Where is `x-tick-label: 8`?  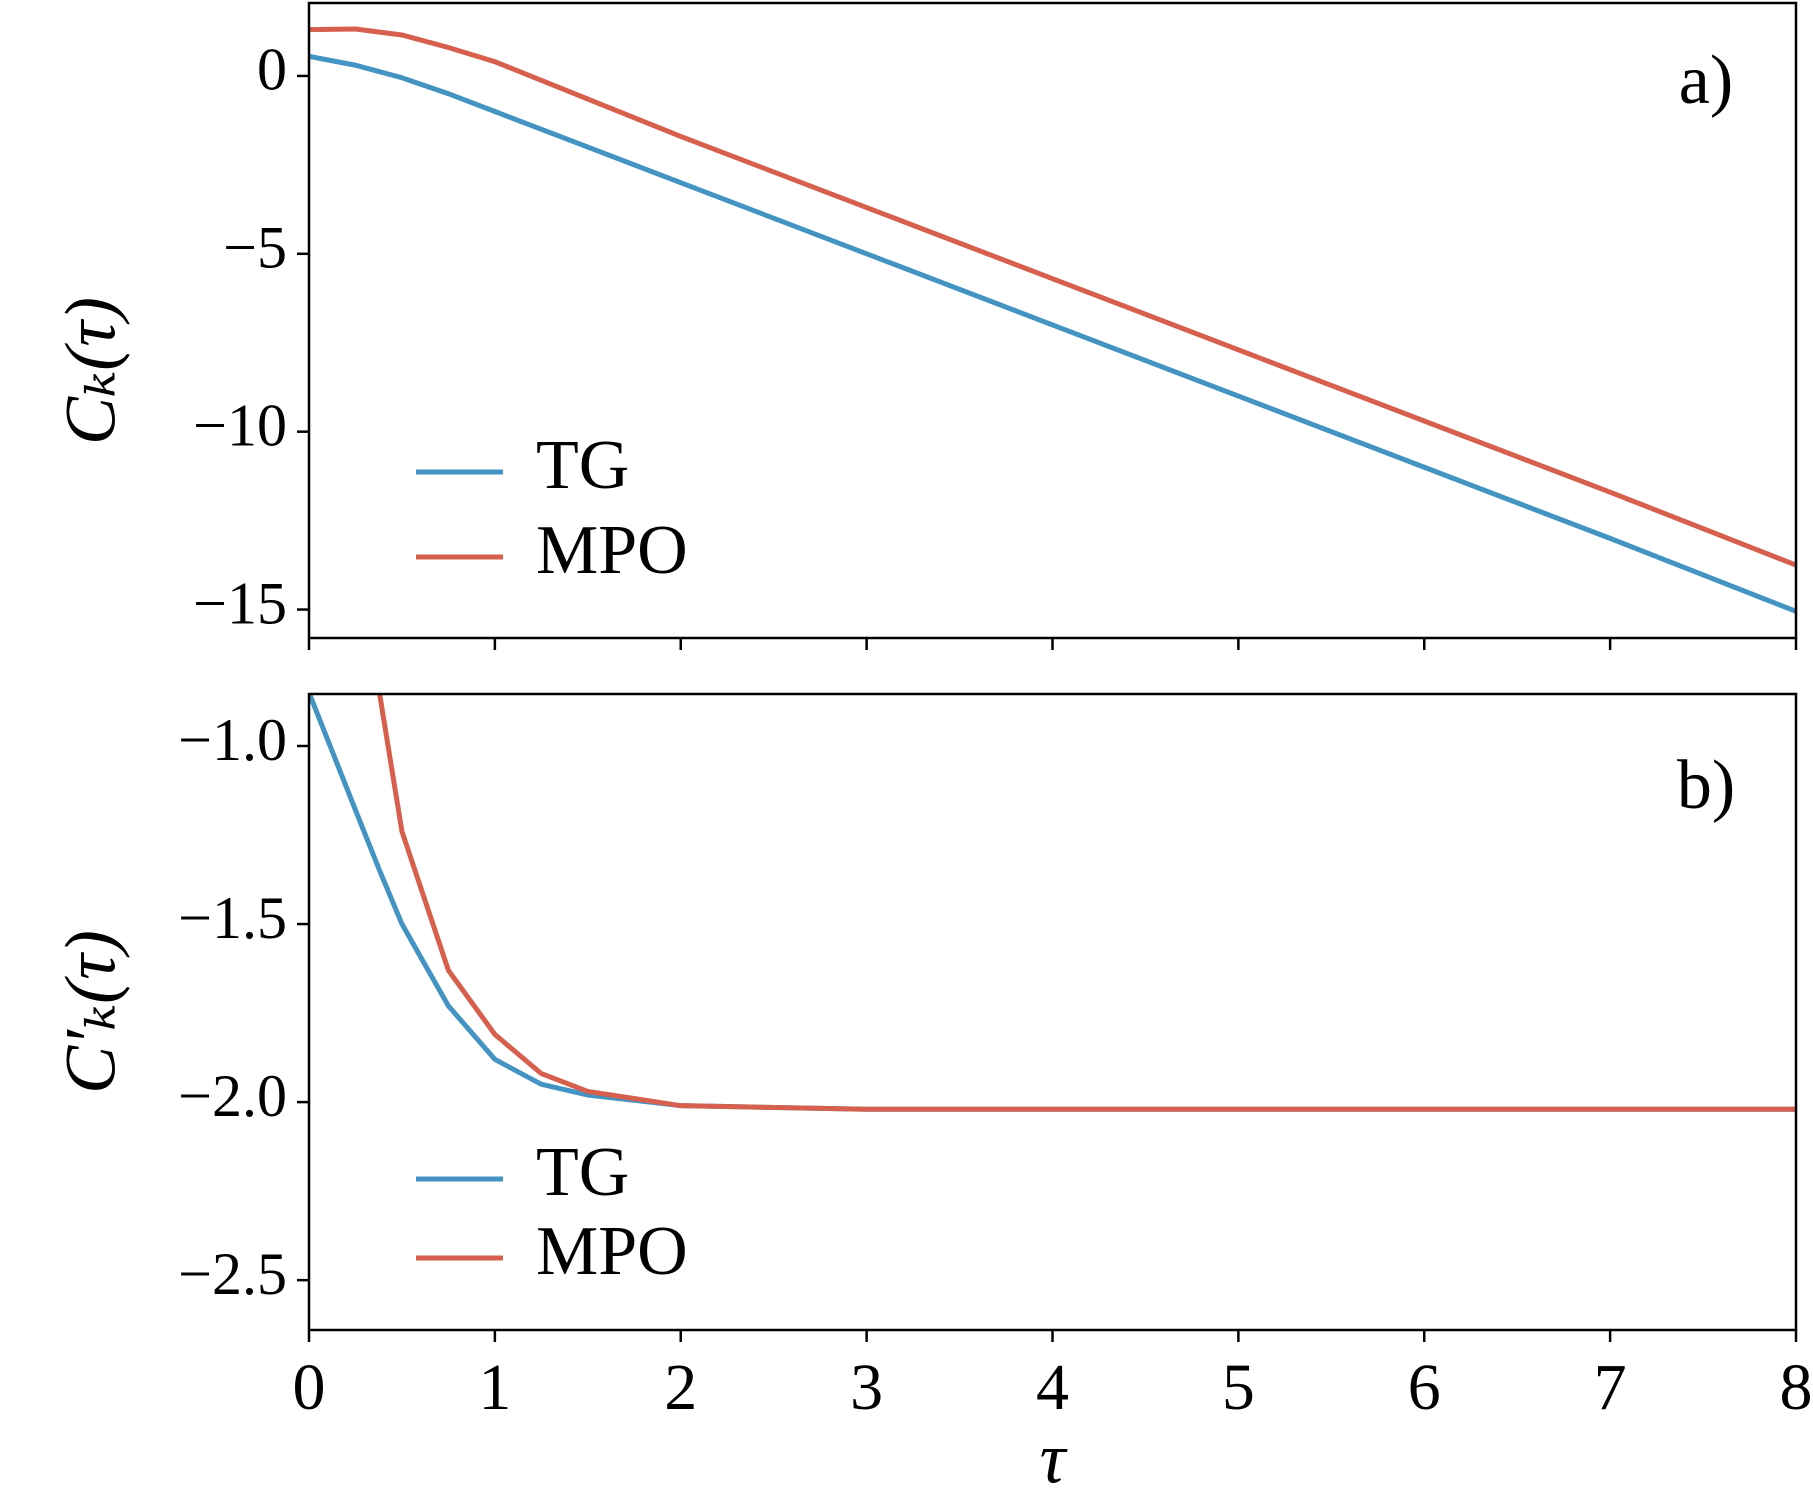
x-tick-label: 8 is located at coordinates (1796, 1387).